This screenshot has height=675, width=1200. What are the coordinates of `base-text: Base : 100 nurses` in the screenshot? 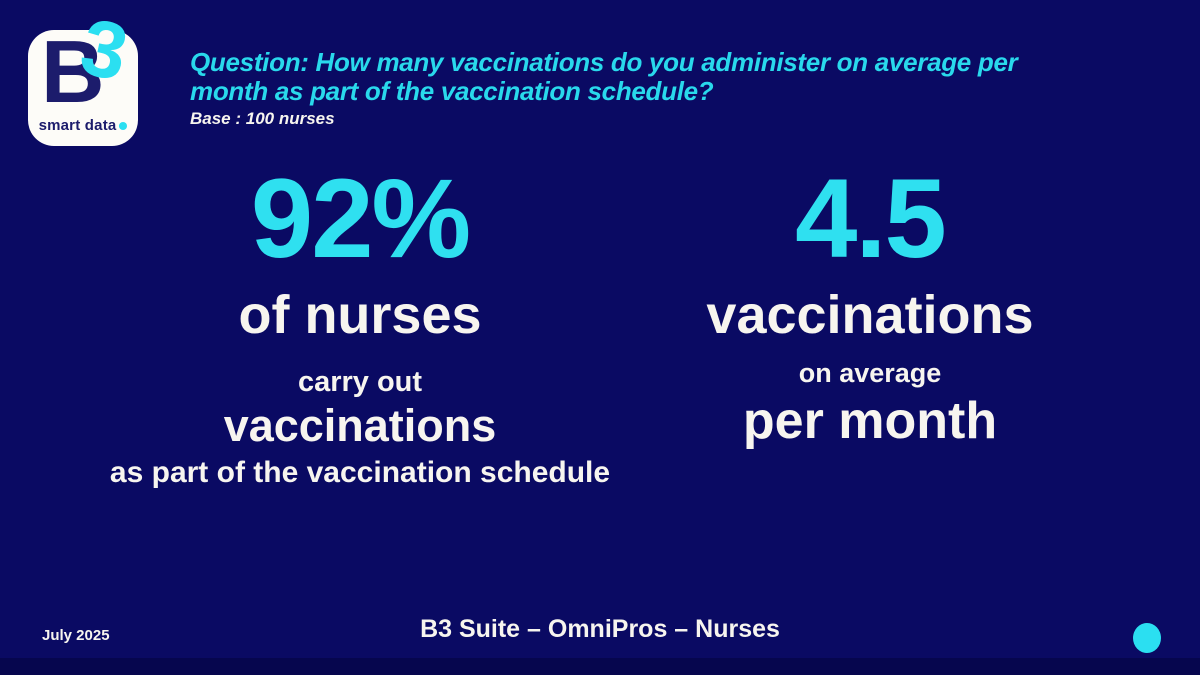 It's located at (262, 119).